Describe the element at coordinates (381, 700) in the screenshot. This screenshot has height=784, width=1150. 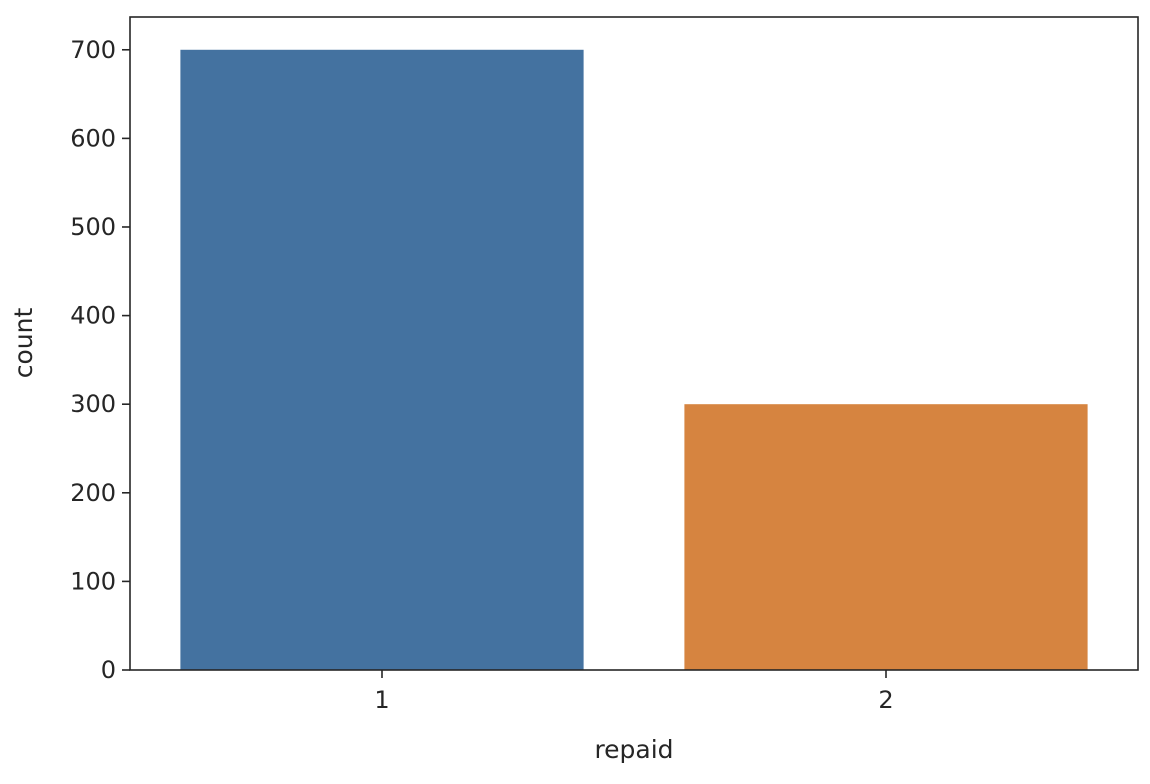
I see `x-tick-label-1: 1` at that location.